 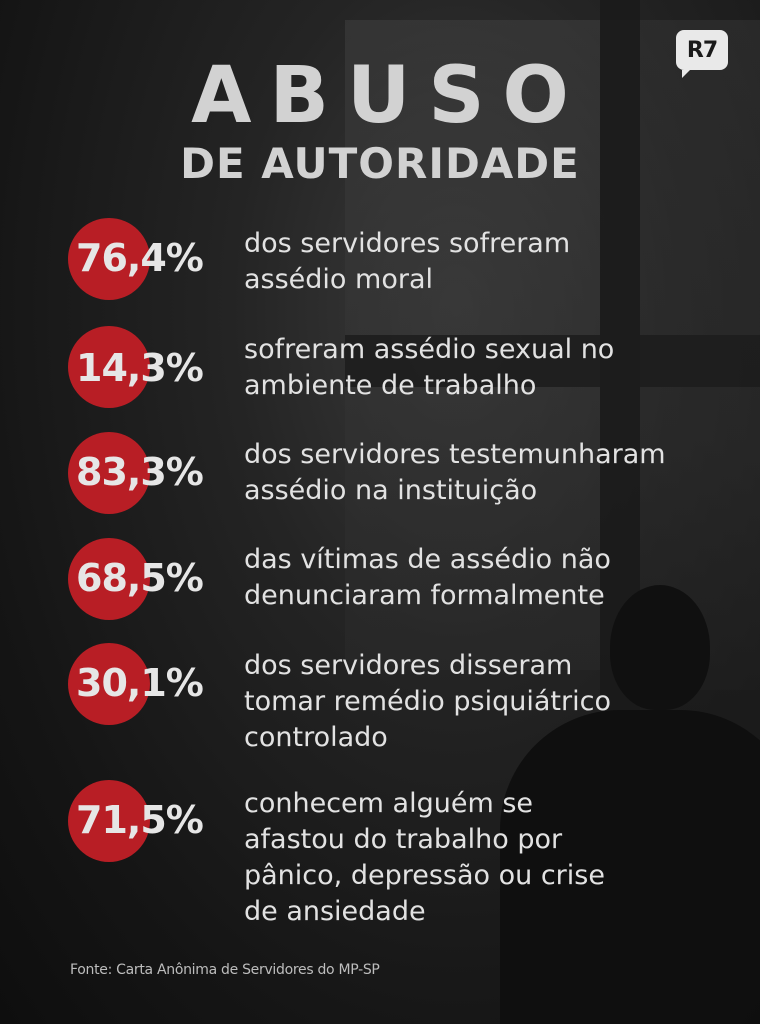 I want to click on title-line-2: DE AUTORIDADE, so click(x=380, y=163).